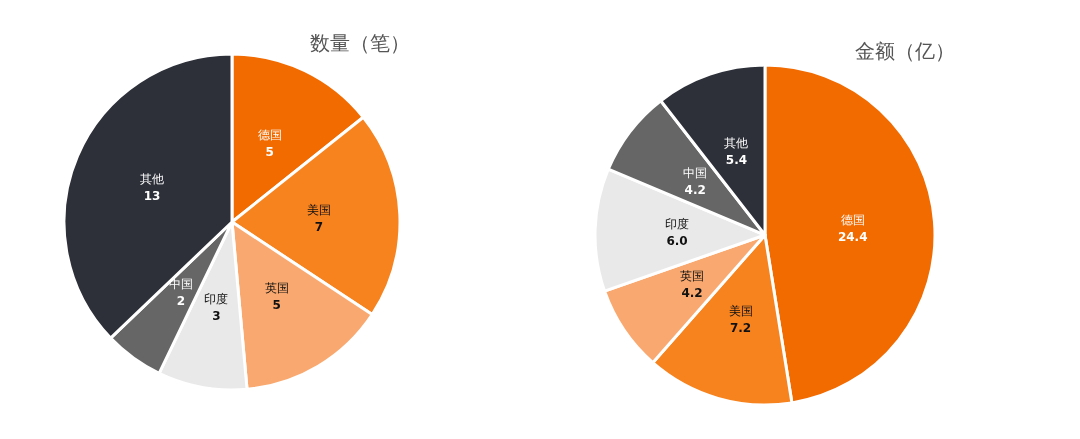 This screenshot has width=1080, height=439. What do you see at coordinates (152, 196) in the screenshot?
I see `data-label: 13` at bounding box center [152, 196].